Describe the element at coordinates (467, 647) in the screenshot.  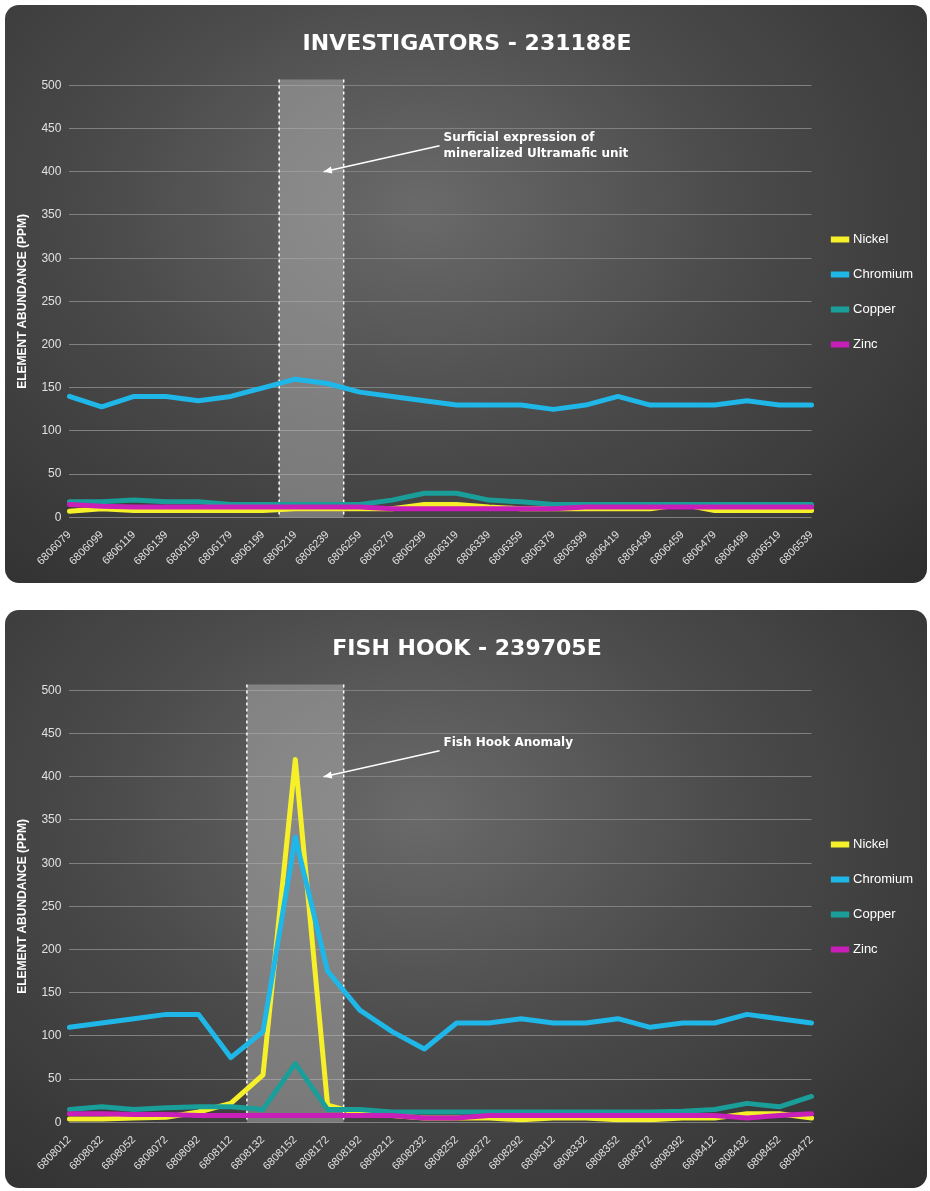
I see `chart-title: FISH HOOK - 239705E` at that location.